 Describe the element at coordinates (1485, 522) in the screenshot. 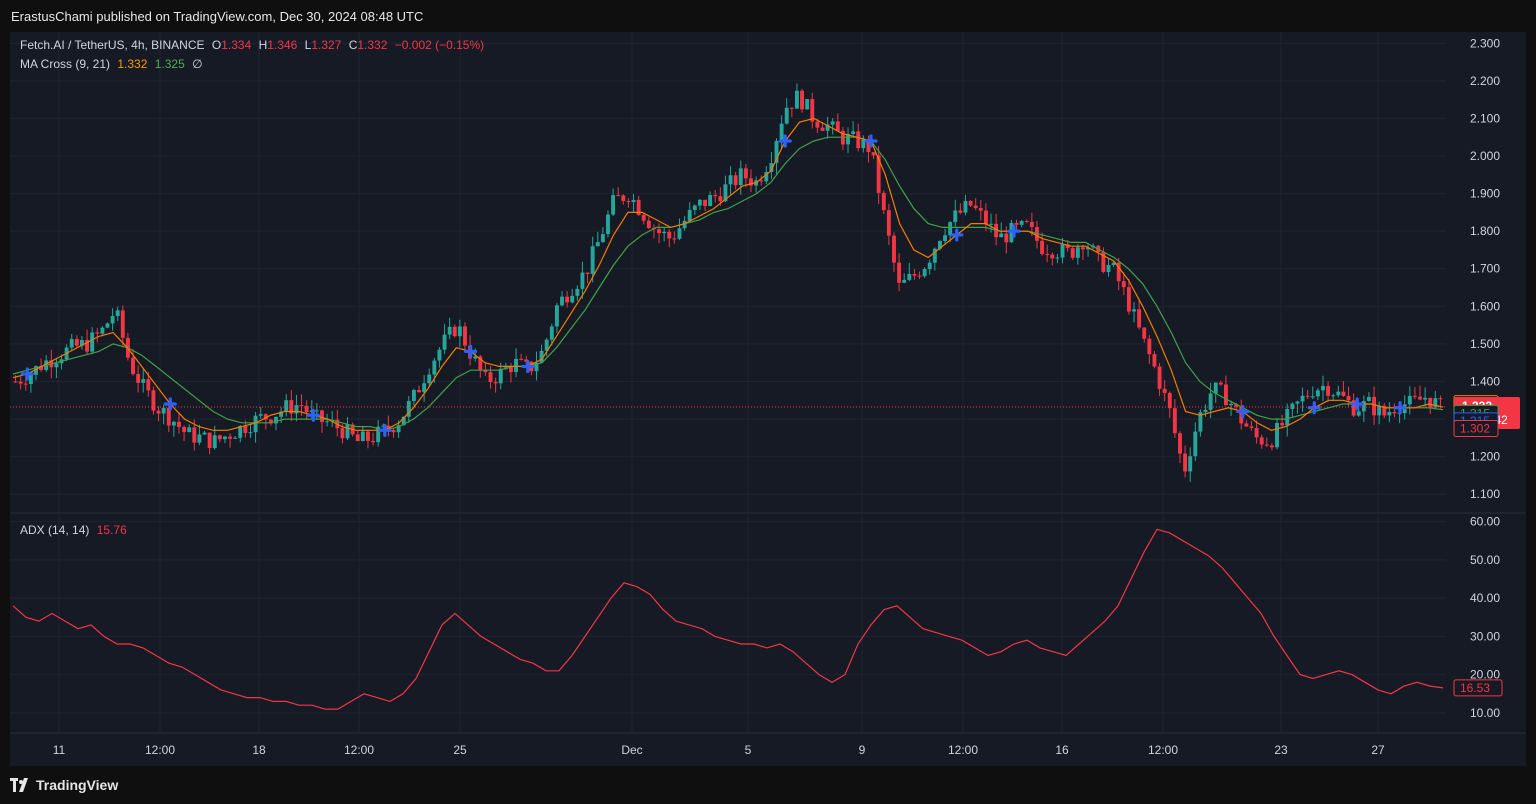

I see `adx-tick-label: 60.00` at that location.